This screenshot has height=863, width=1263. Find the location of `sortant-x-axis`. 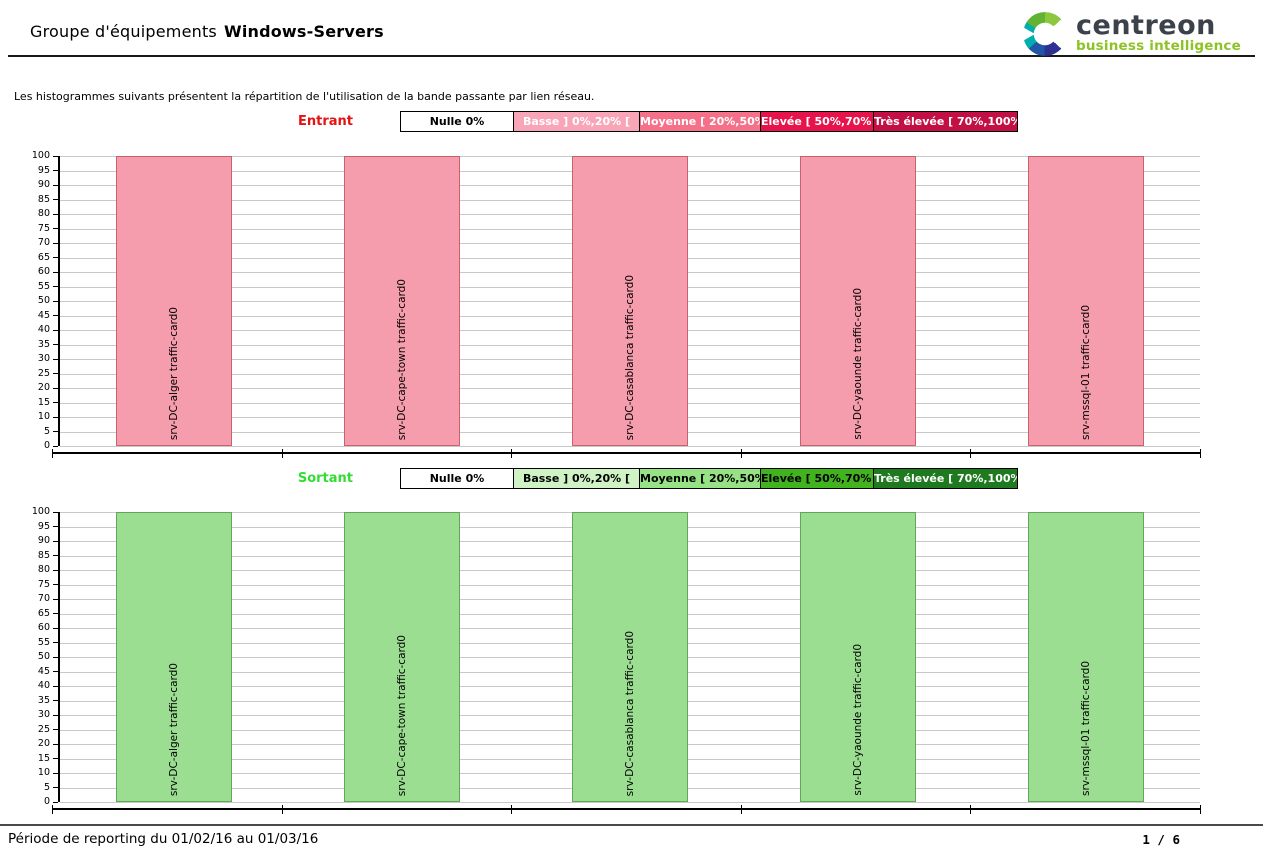

sortant-x-axis is located at coordinates (626, 810).